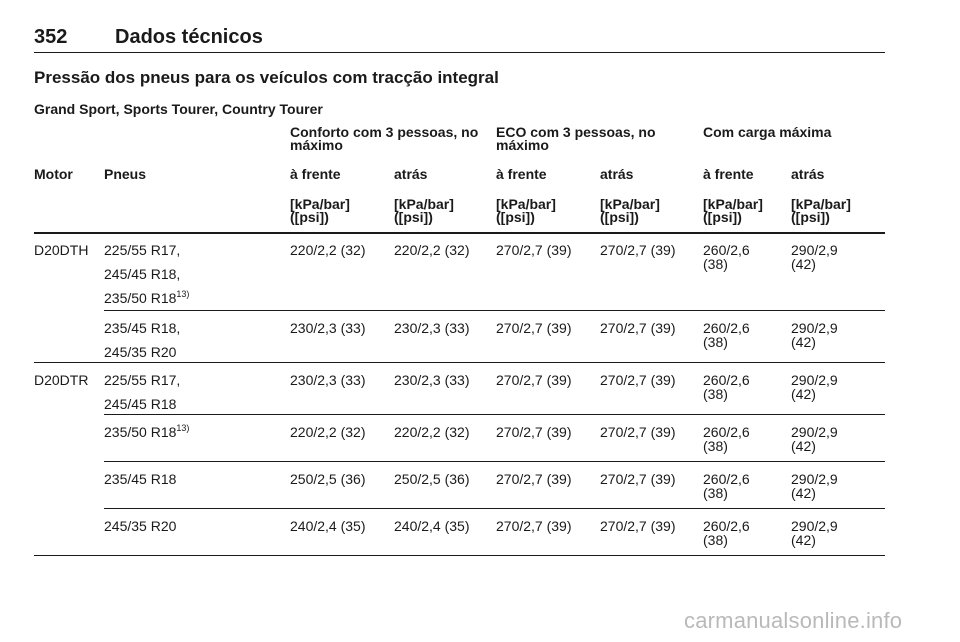  What do you see at coordinates (142, 392) in the screenshot?
I see `tyres-cell: 225/55 R17, 245/45 R18` at bounding box center [142, 392].